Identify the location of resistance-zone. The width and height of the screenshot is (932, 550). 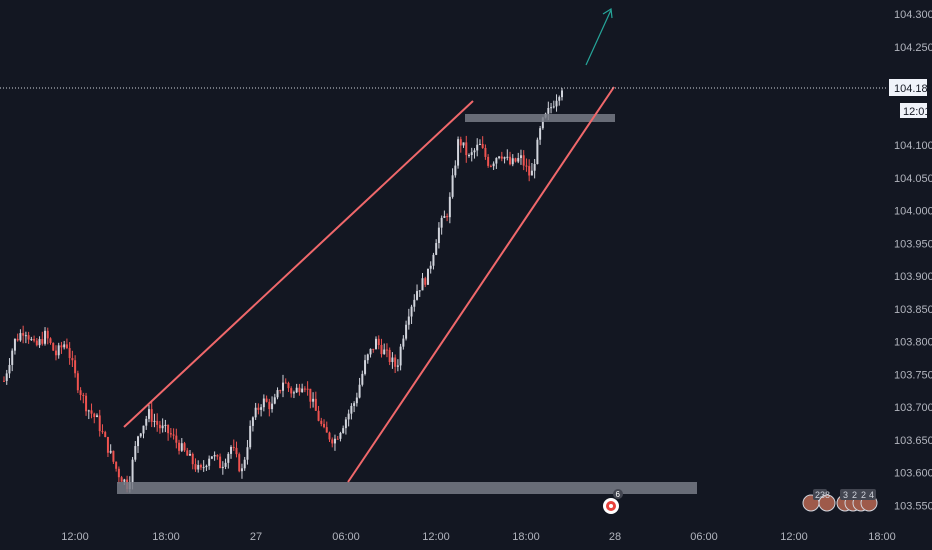
(540, 118).